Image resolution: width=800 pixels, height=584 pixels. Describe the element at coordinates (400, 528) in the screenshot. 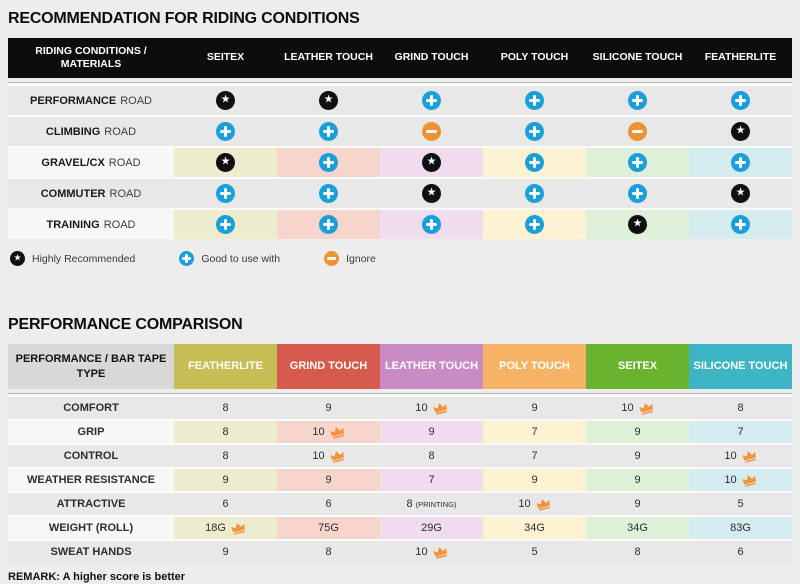

I see `table-row: WEIGHT (ROLL) 18G 75G 29G 34G 34G 83G` at that location.